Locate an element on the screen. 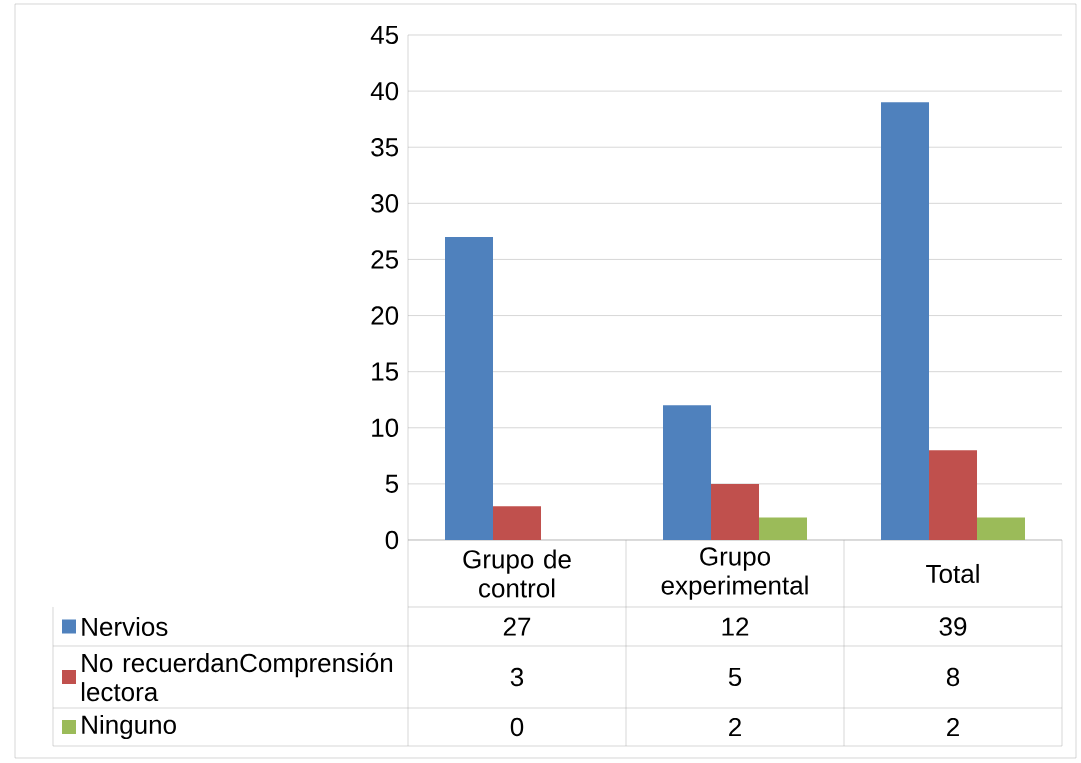 The image size is (1081, 763). y-tick-label: 30 is located at coordinates (385, 203).